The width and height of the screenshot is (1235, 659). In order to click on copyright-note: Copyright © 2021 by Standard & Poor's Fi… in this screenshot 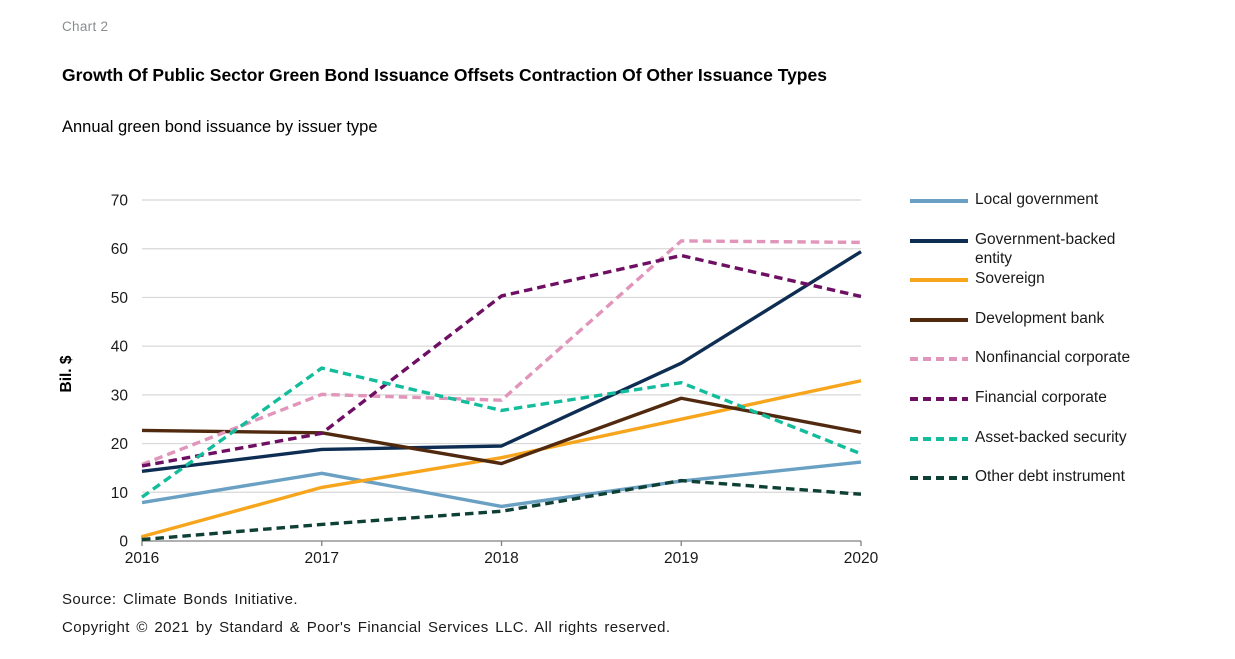, I will do `click(366, 627)`.